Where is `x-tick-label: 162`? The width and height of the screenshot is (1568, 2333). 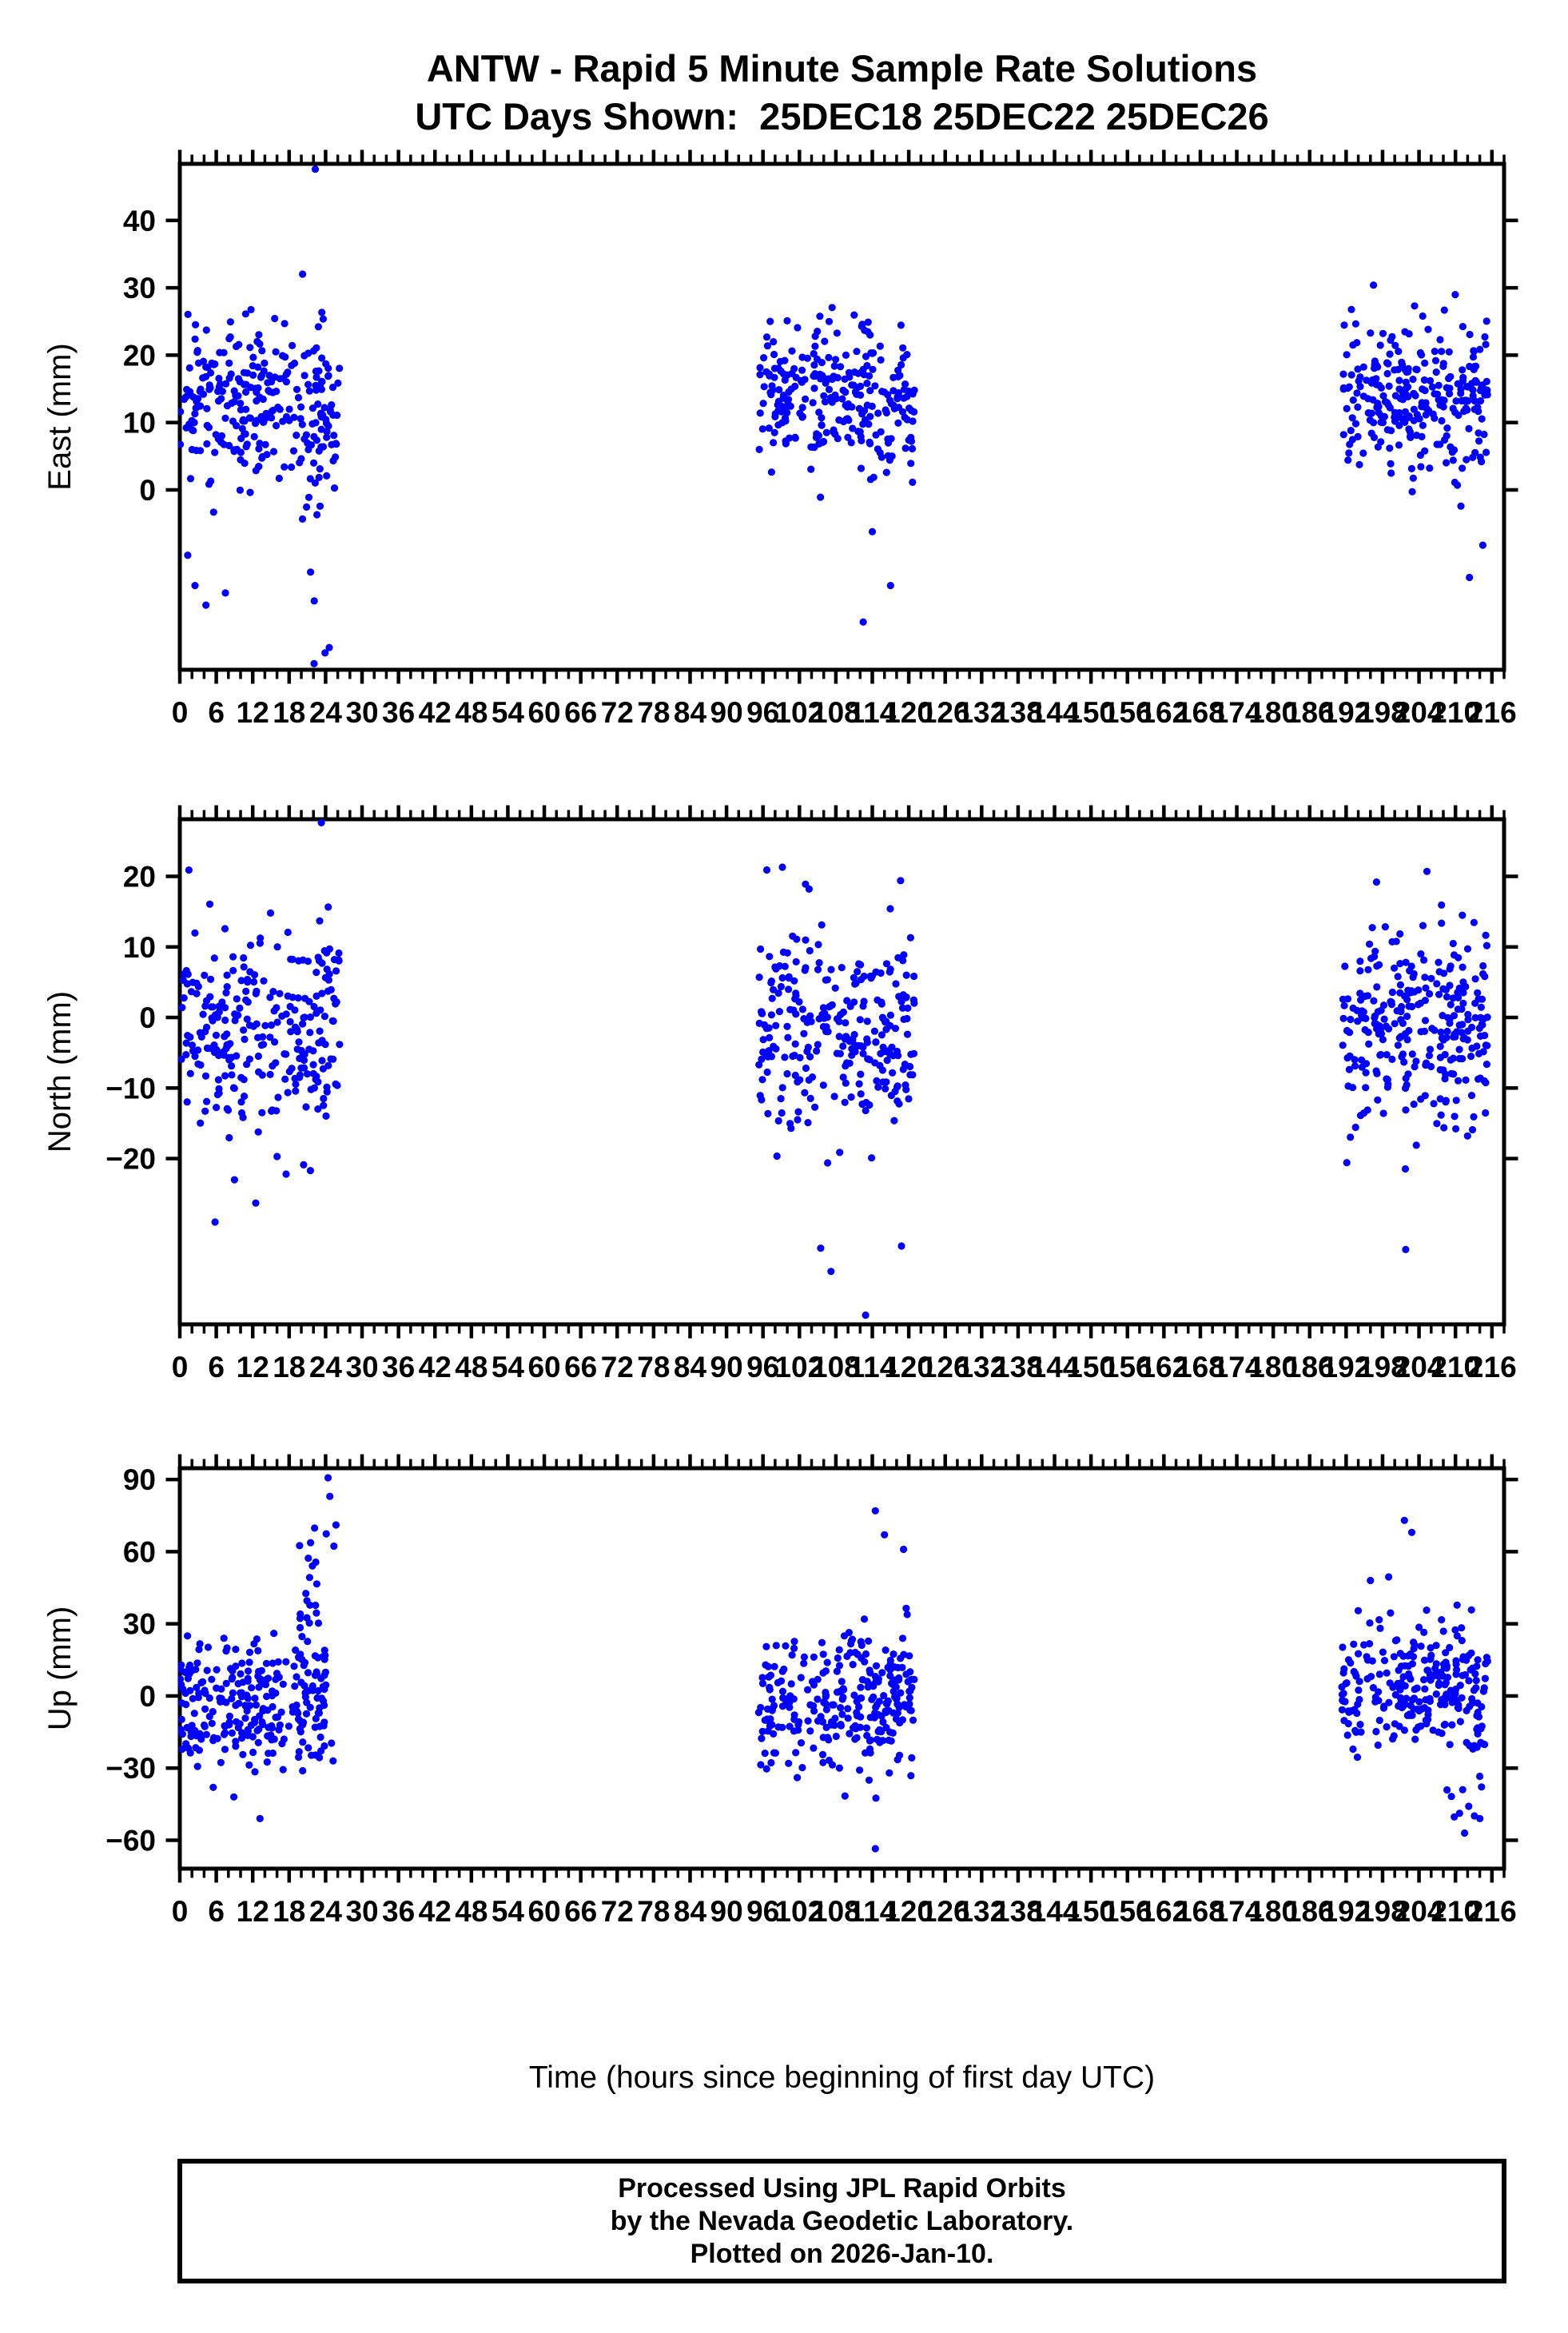 x-tick-label: 162 is located at coordinates (1163, 712).